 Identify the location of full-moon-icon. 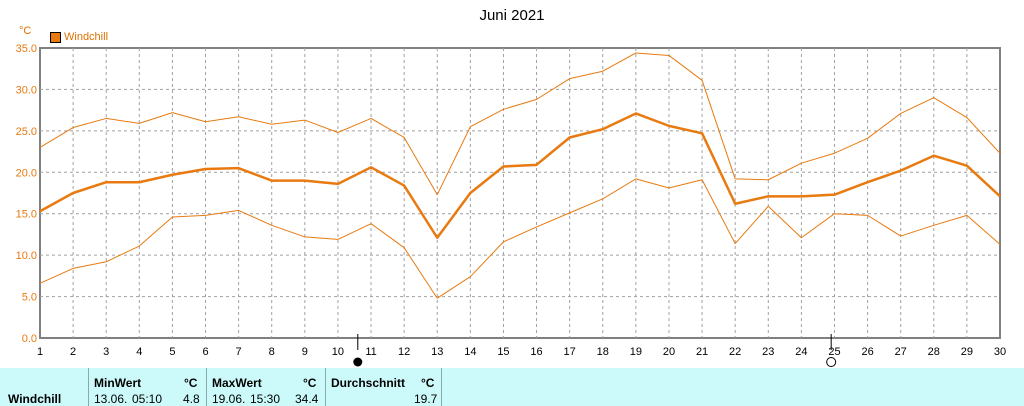
(358, 362).